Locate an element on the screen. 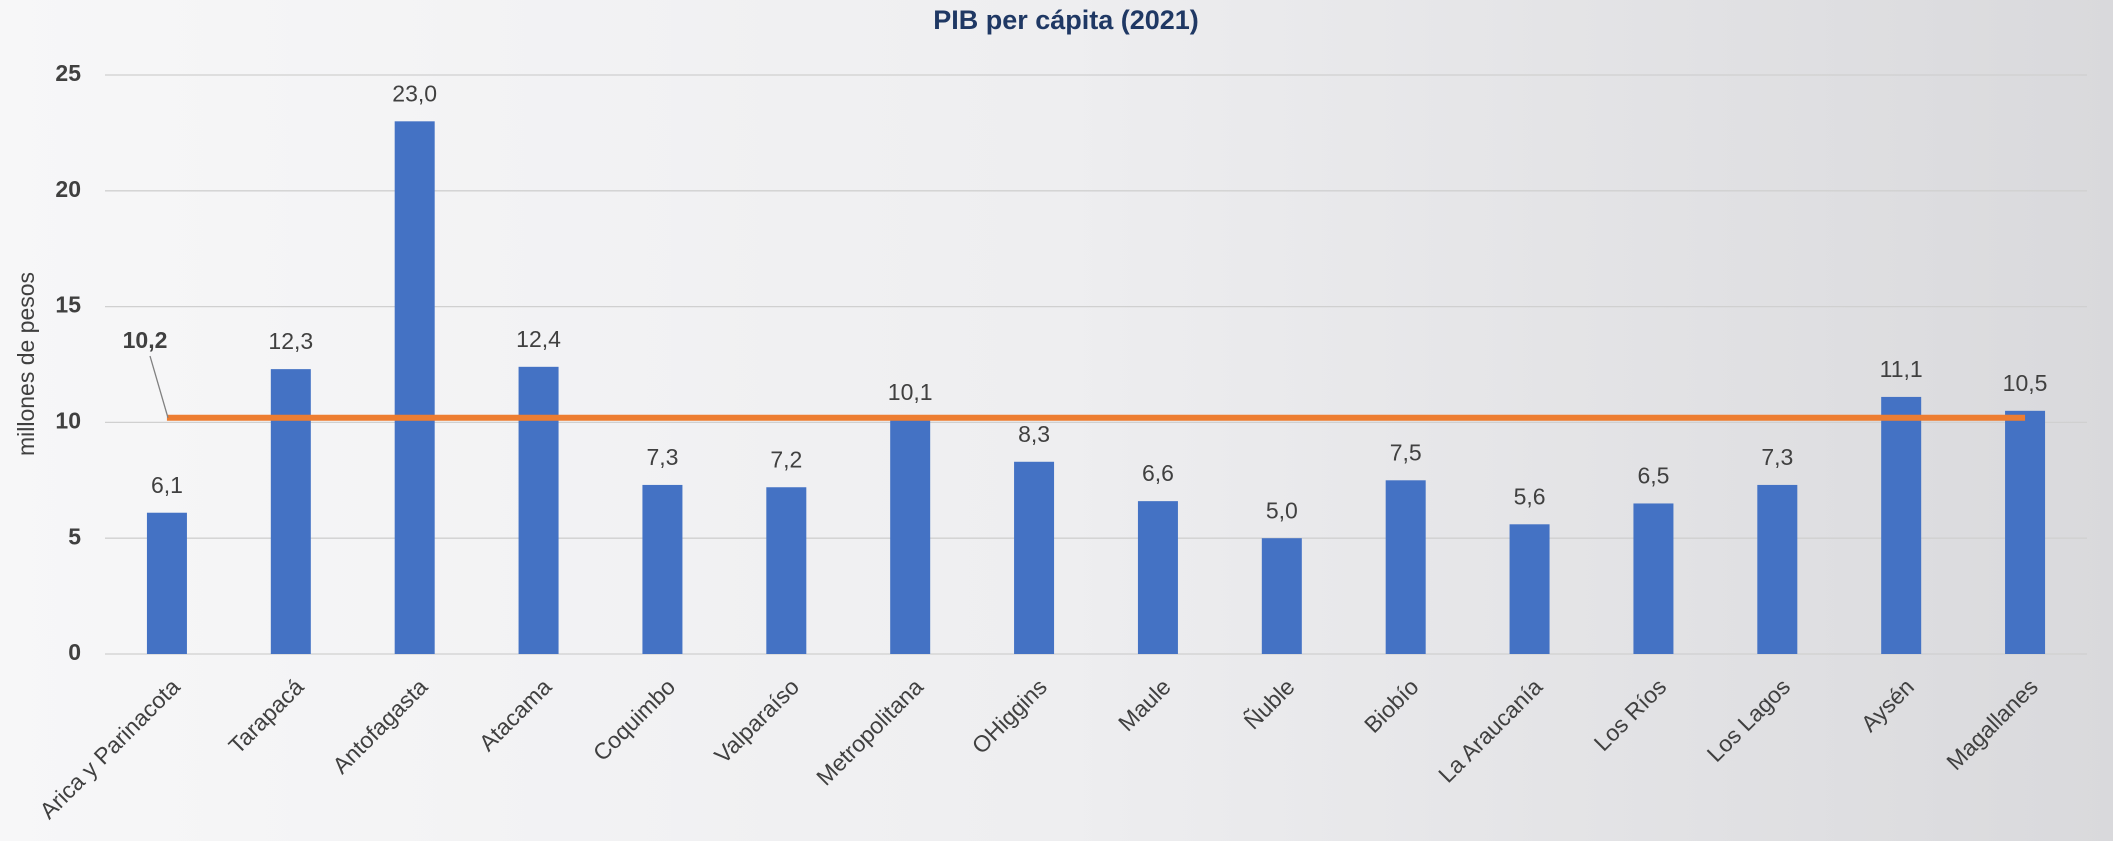 Image resolution: width=2113 pixels, height=841 pixels. value-label: 5,6 is located at coordinates (1530, 496).